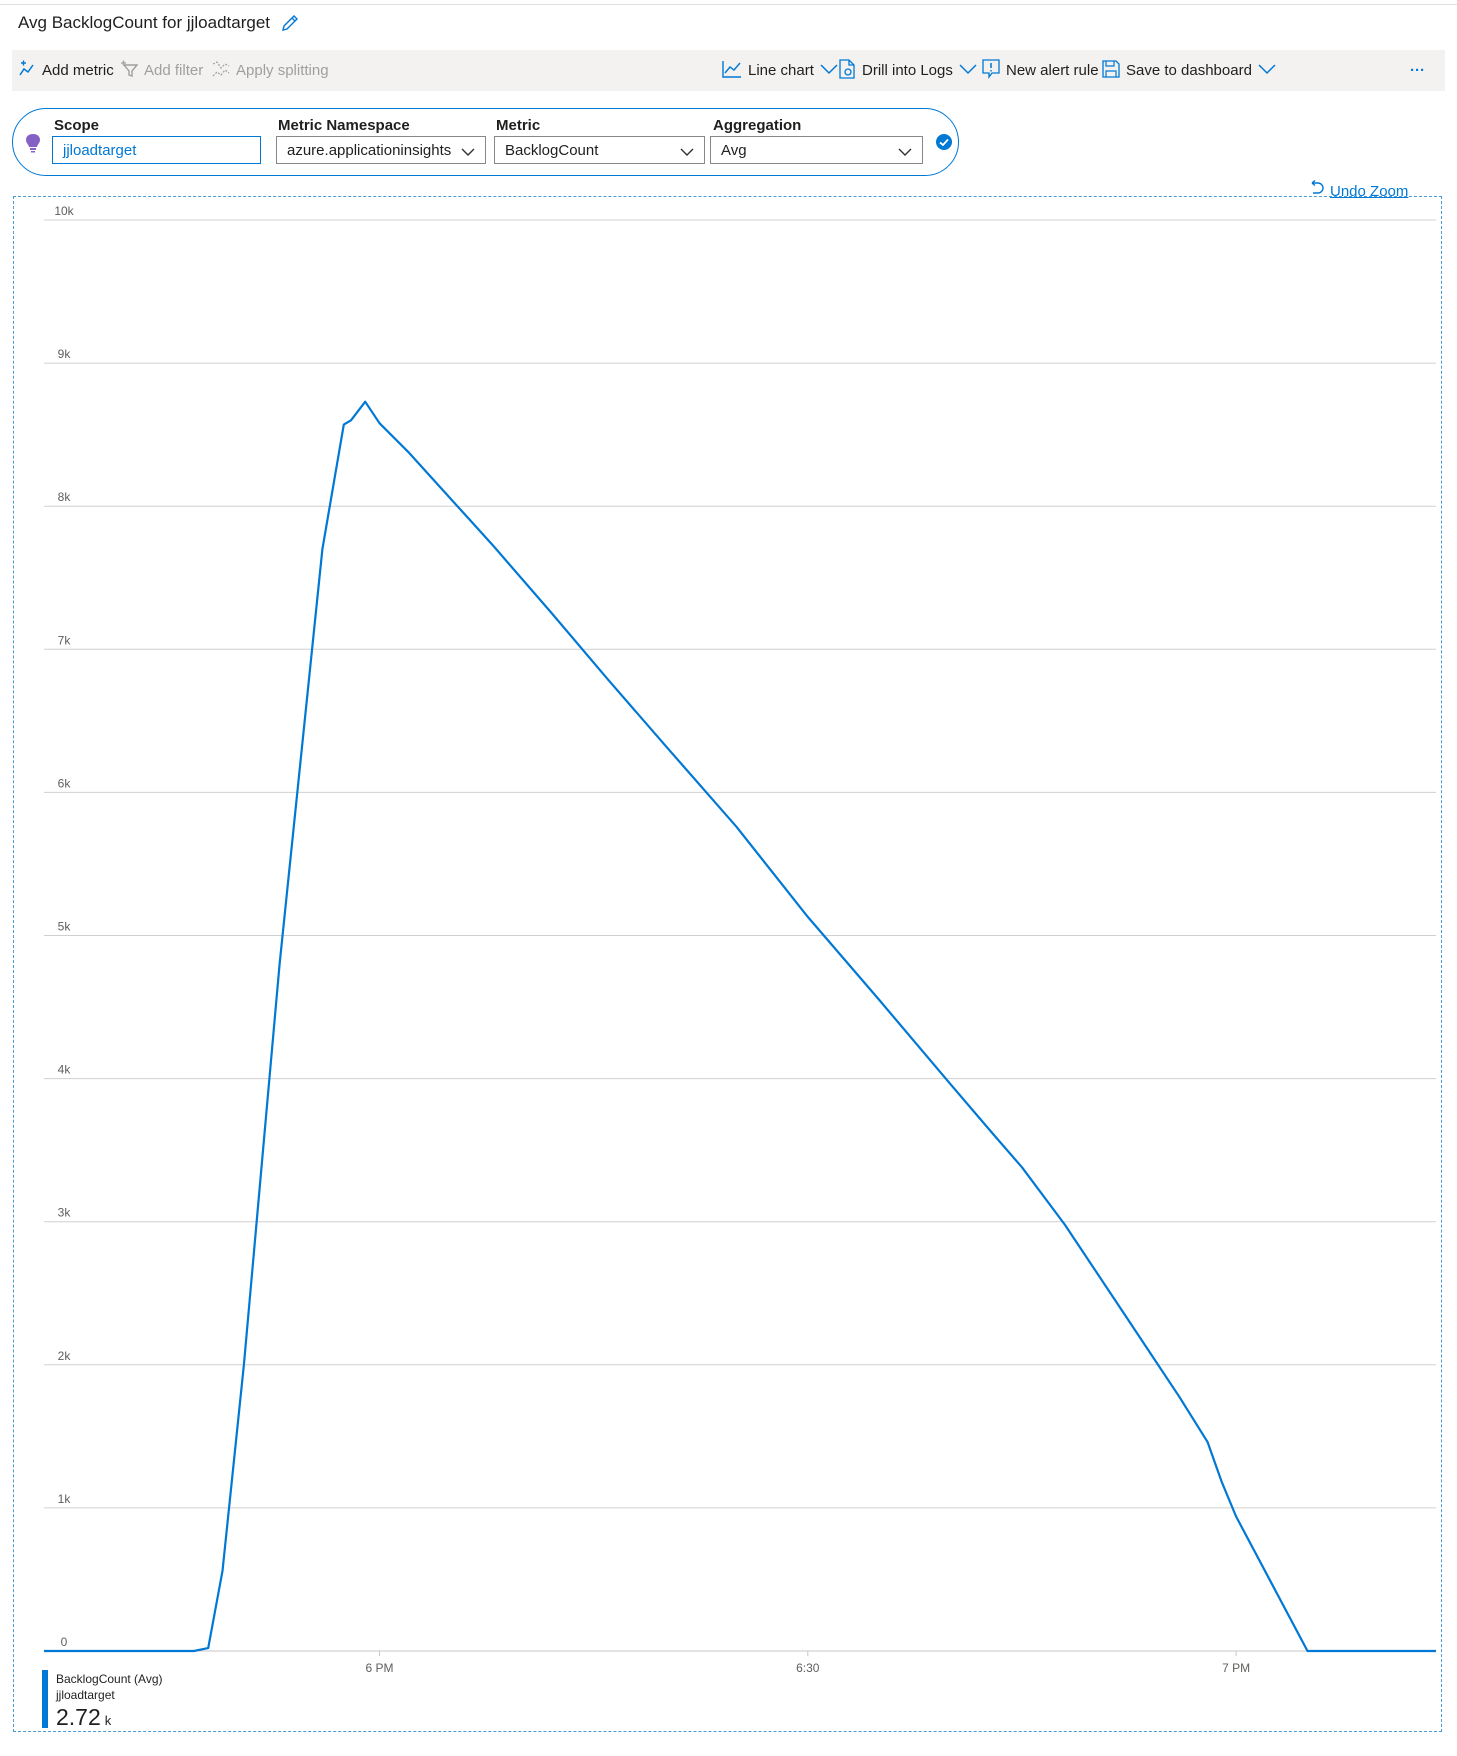 The width and height of the screenshot is (1457, 1756). Describe the element at coordinates (144, 23) in the screenshot. I see `chart-title: Avg BacklogCount for jjloadtarget` at that location.